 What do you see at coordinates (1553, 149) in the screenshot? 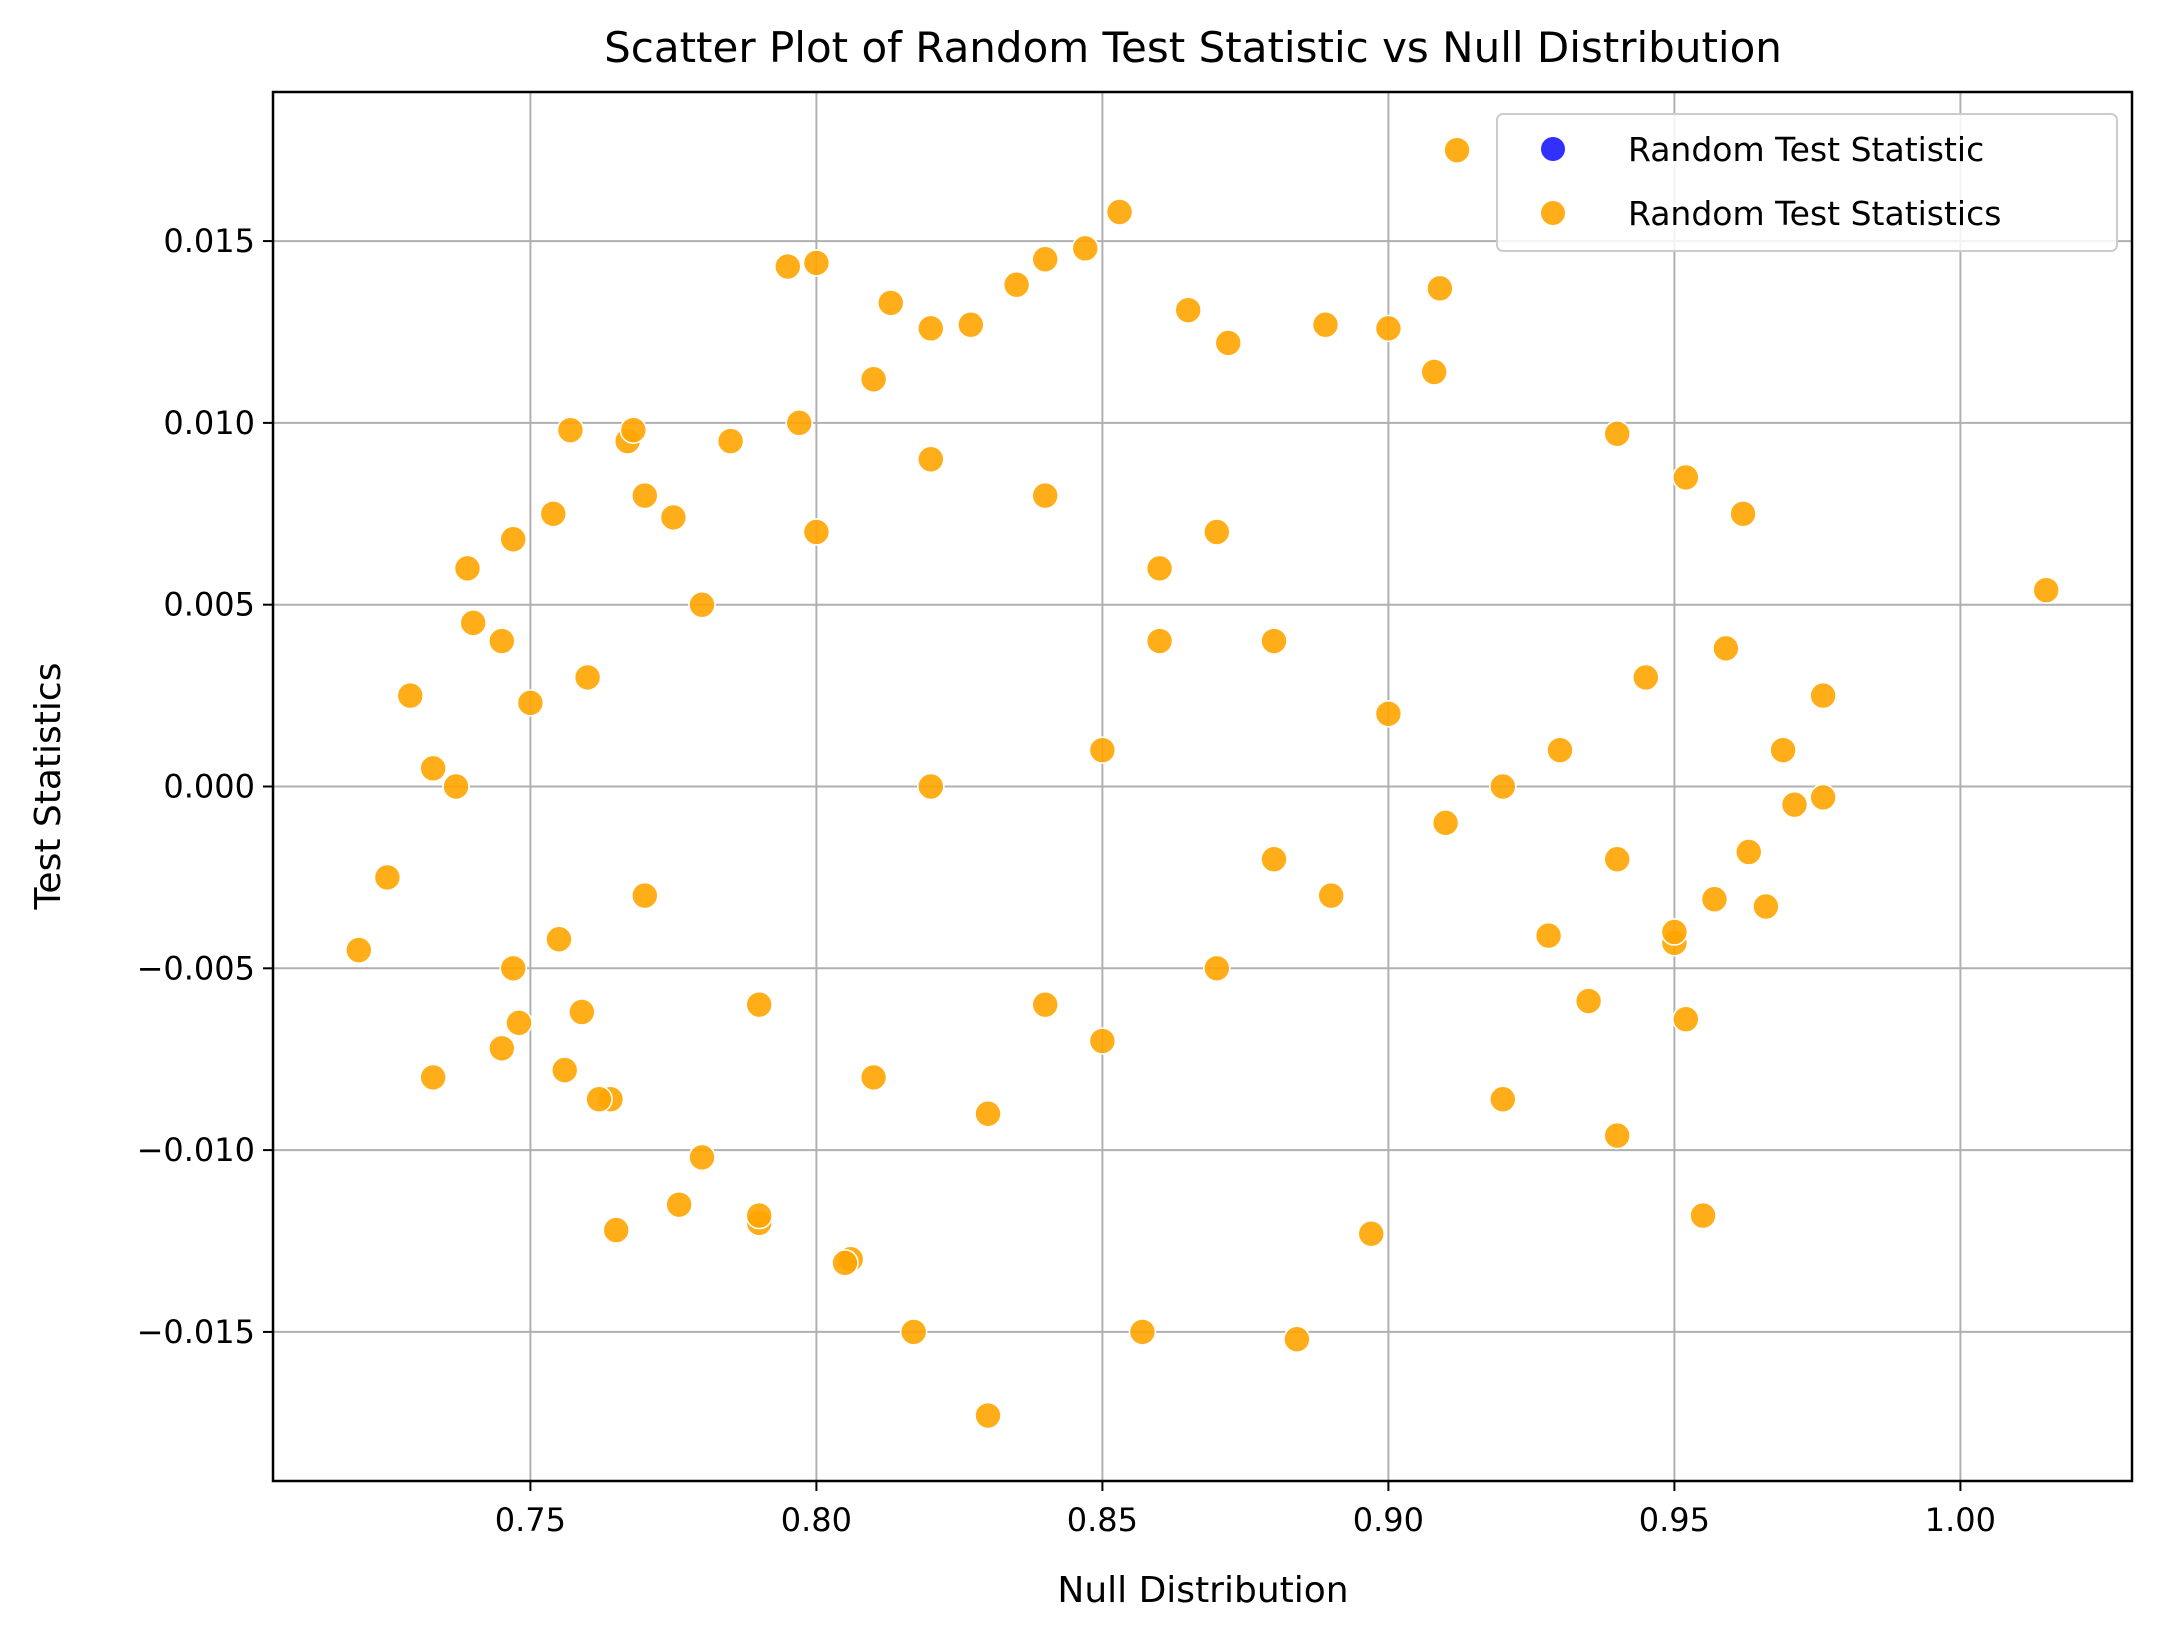
I see `legend-marker-random-test-statistic` at bounding box center [1553, 149].